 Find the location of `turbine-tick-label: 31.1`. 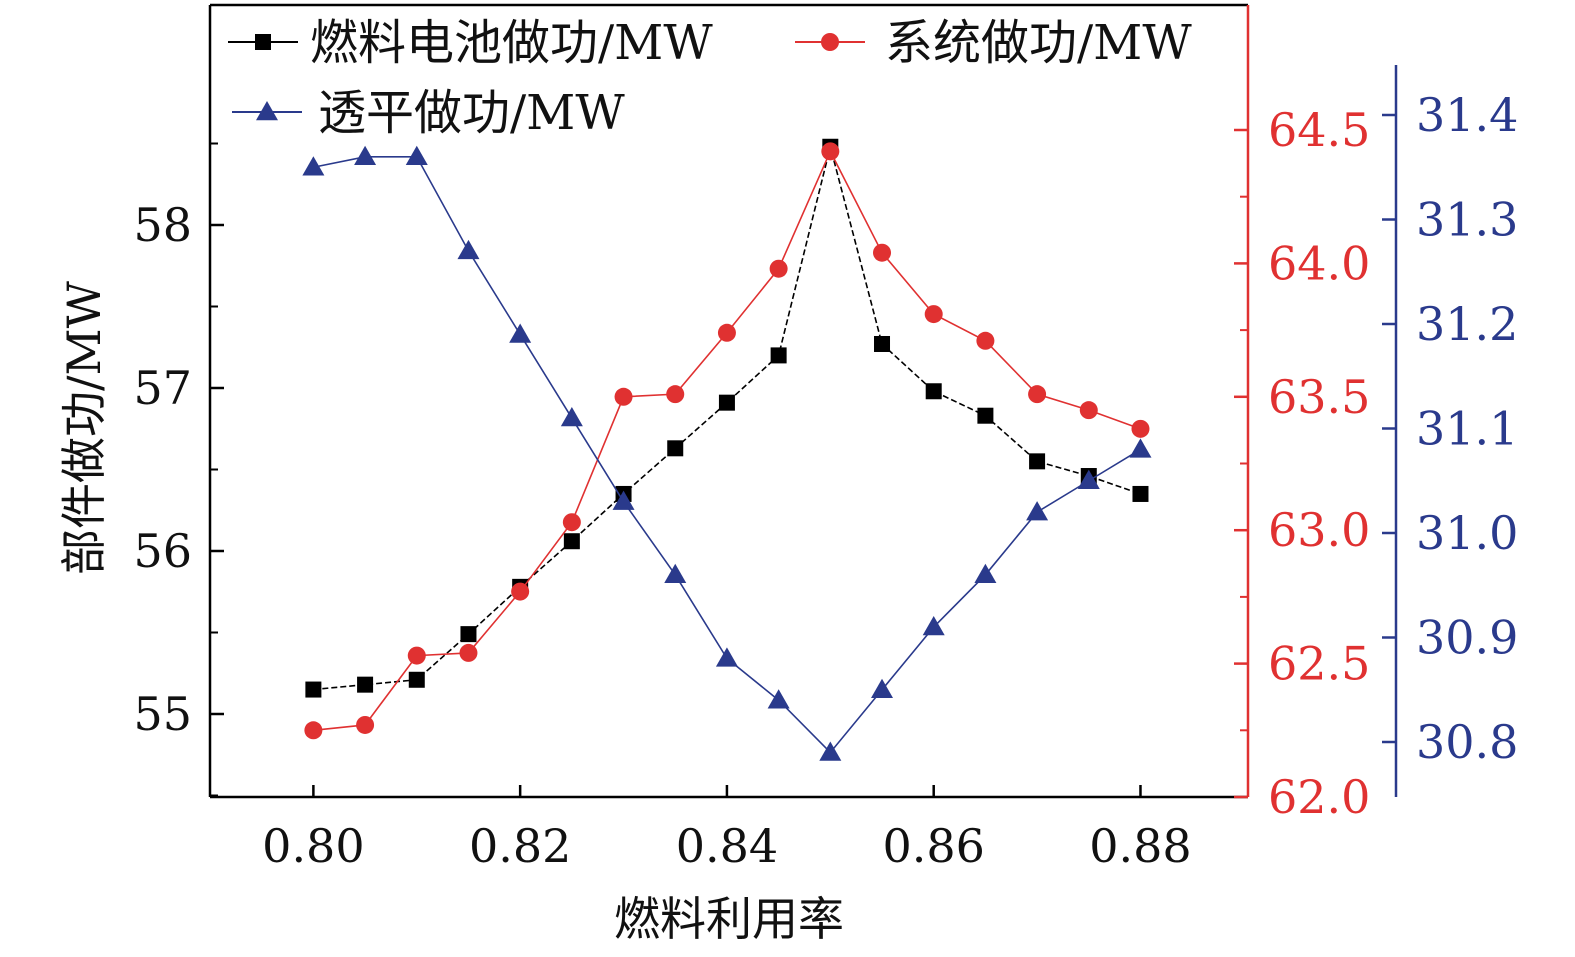

turbine-tick-label: 31.1 is located at coordinates (1467, 429).